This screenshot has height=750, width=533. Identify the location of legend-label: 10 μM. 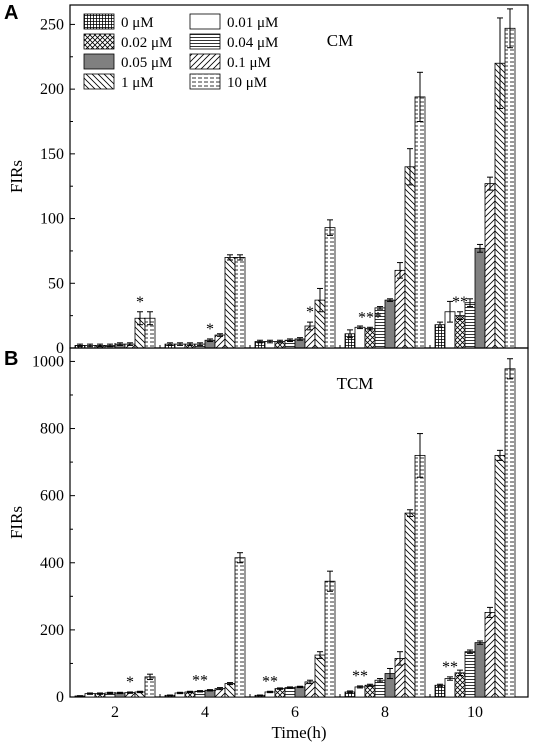
(247, 83).